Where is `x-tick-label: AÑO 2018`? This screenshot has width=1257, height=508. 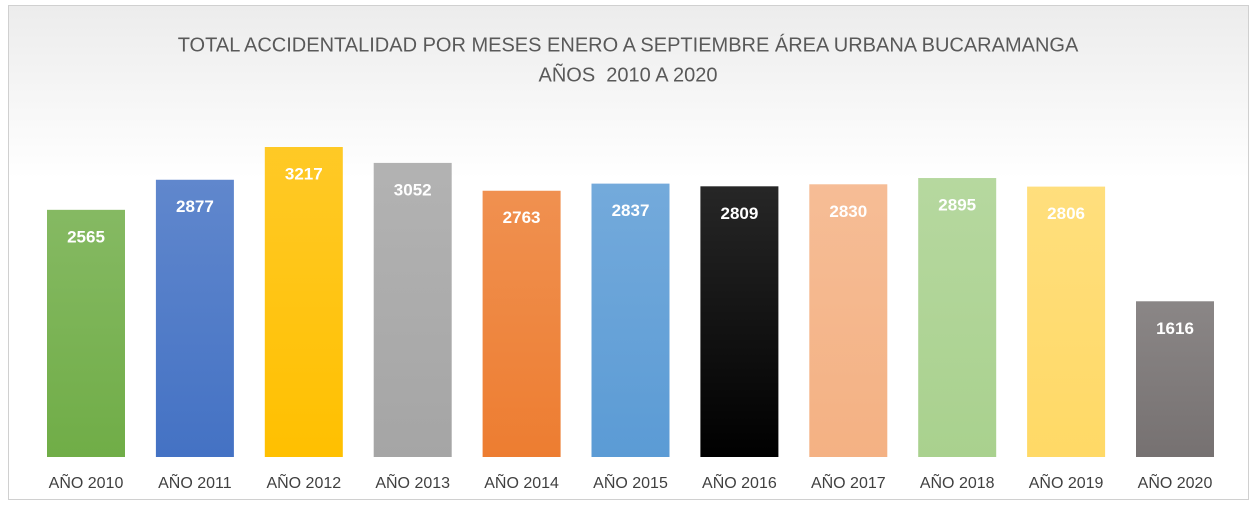 x-tick-label: AÑO 2018 is located at coordinates (957, 482).